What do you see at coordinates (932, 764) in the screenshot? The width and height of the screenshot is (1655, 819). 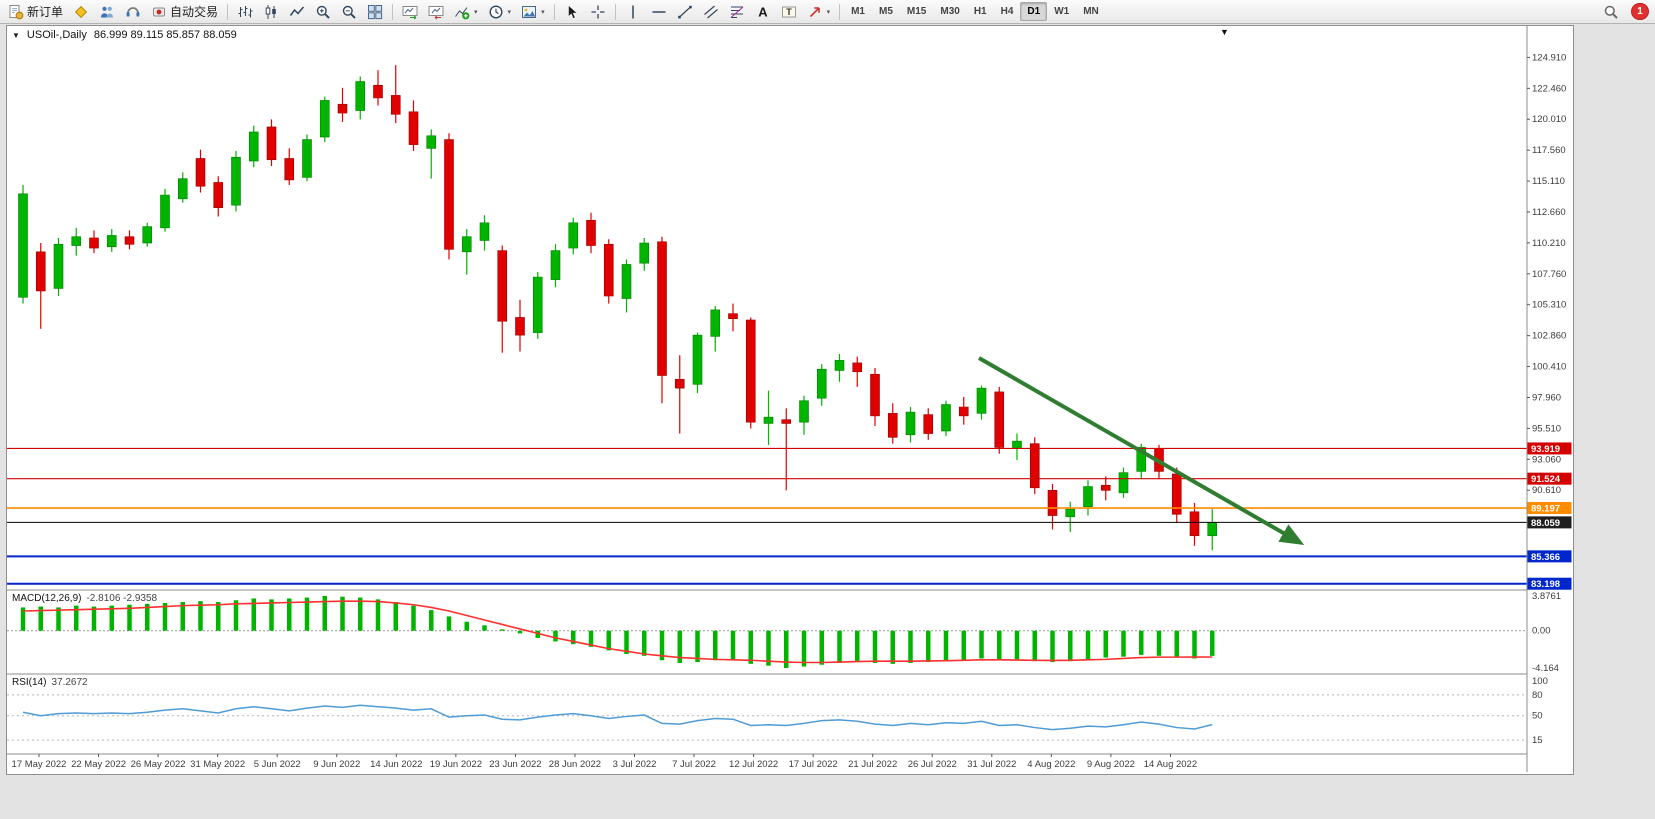 I see `date-axis-label: 26 Jul 2022` at bounding box center [932, 764].